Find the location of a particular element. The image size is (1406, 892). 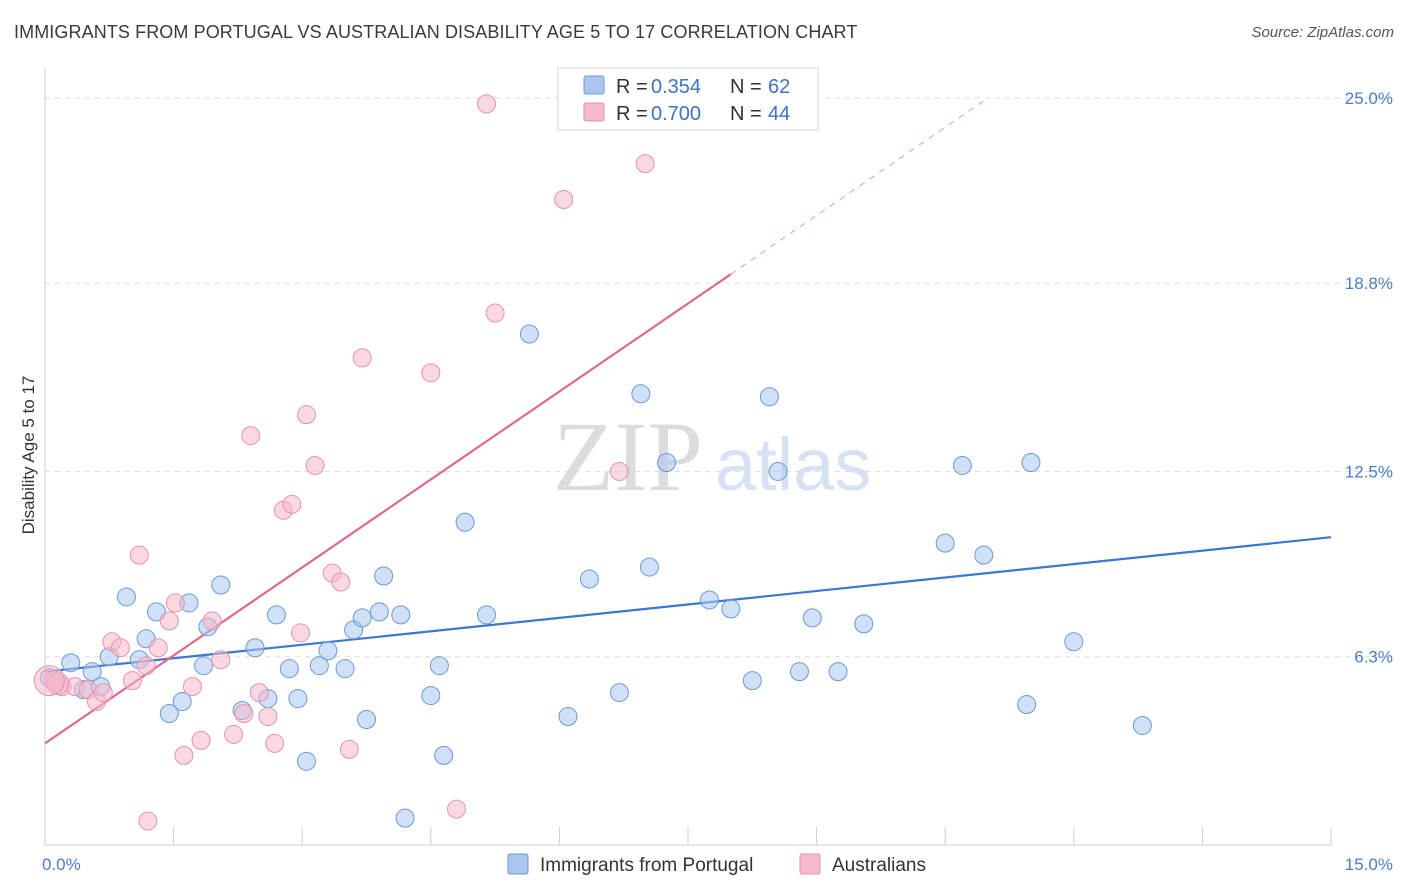

legend-n-value: 62 is located at coordinates (779, 87).